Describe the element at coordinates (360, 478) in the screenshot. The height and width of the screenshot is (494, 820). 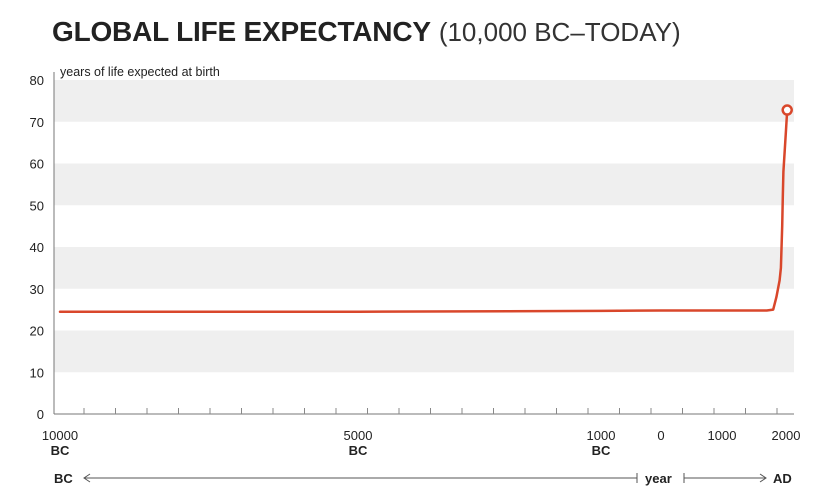
I see `era-arrow-bc` at that location.